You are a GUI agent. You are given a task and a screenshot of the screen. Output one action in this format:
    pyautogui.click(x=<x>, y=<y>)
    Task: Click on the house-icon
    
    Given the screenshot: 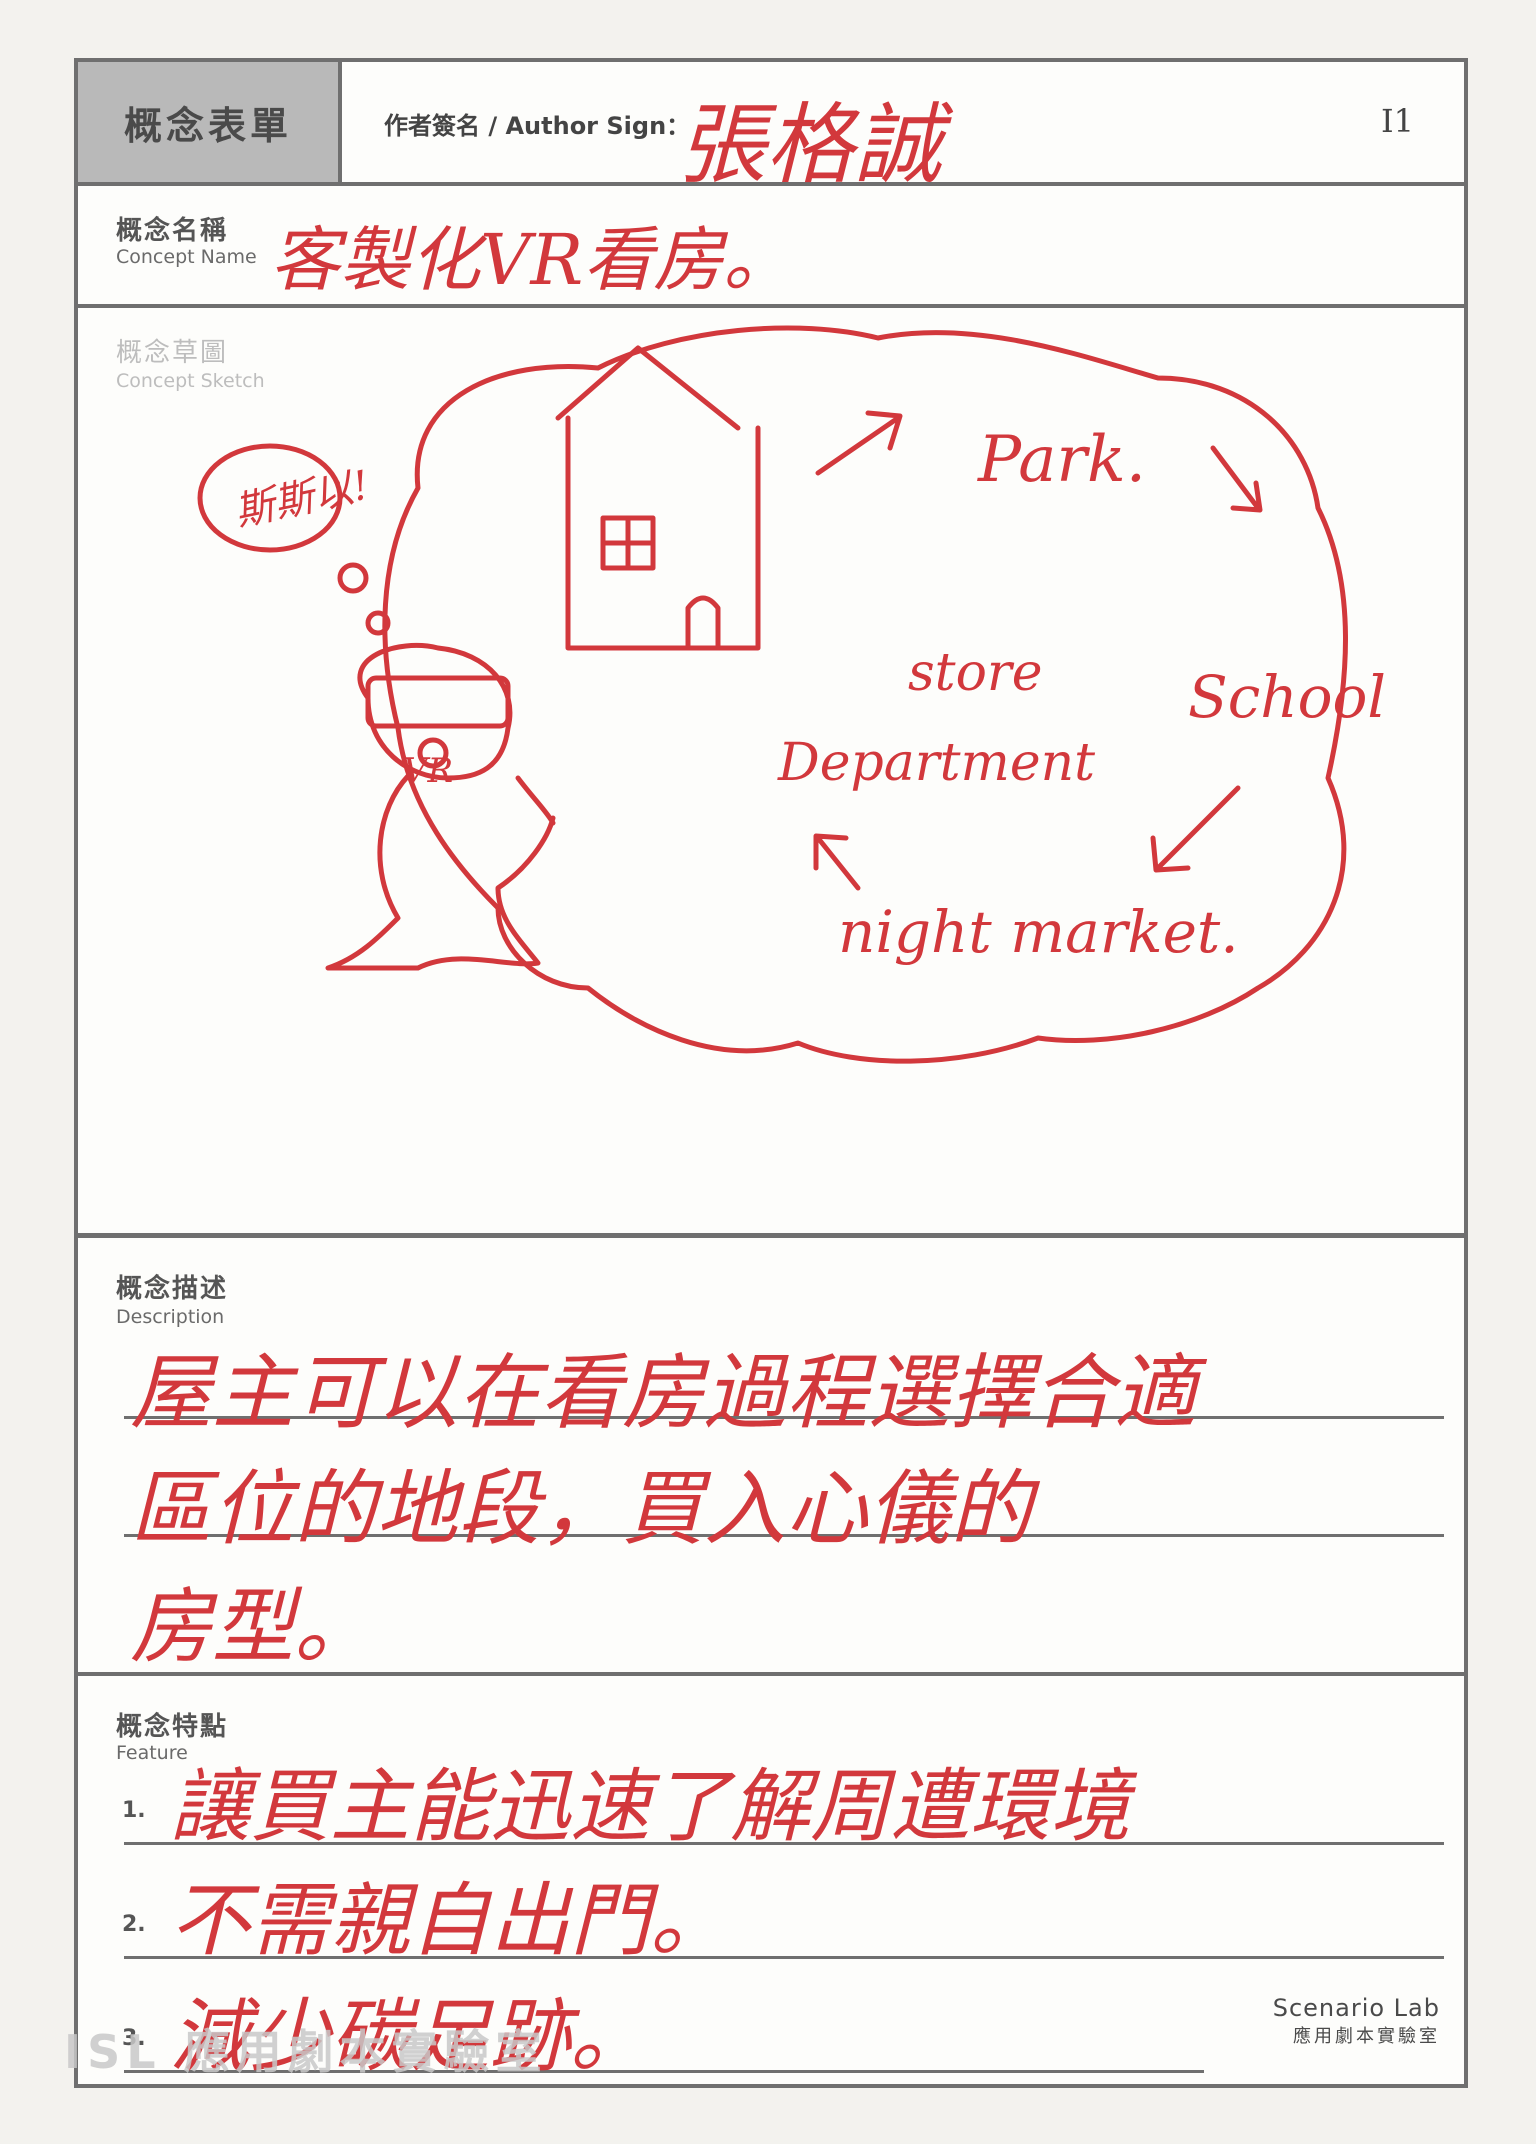 What is the action you would take?
    pyautogui.click(x=658, y=498)
    